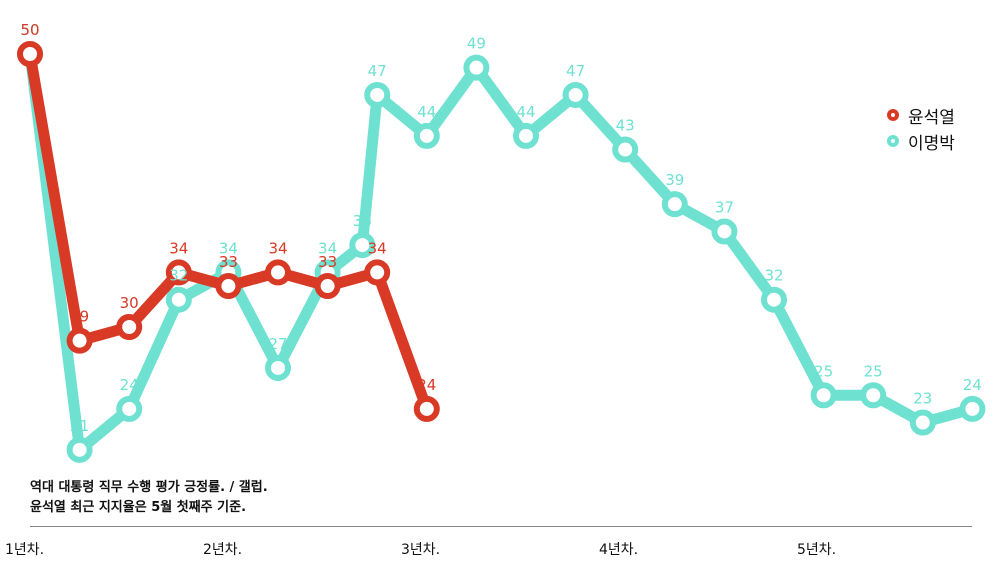 Image resolution: width=1000 pixels, height=561 pixels. Describe the element at coordinates (931, 143) in the screenshot. I see `legend-label-lee: 이명박` at that location.